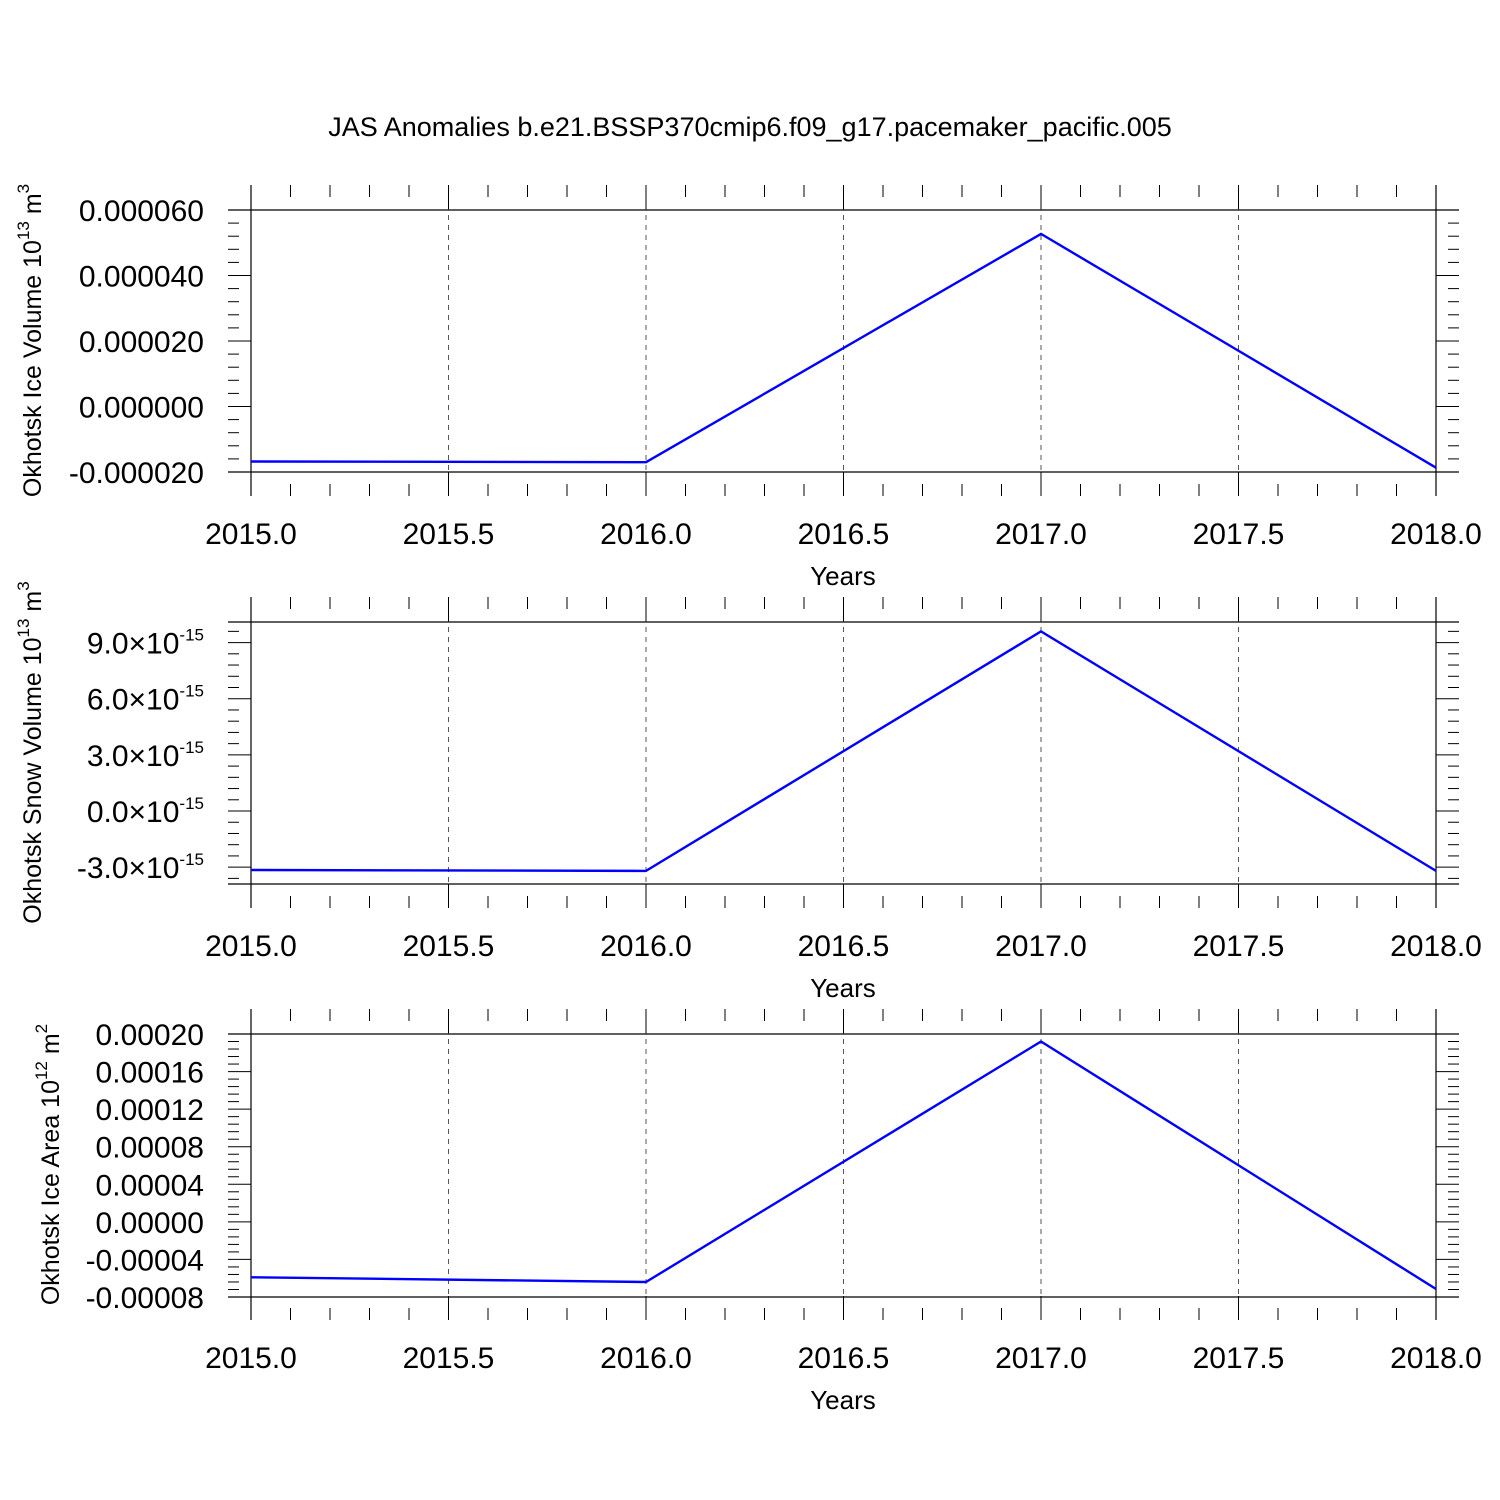  What do you see at coordinates (30, 340) in the screenshot?
I see `y-axis-label: Okhotsk Ice Volume 1013 m3` at bounding box center [30, 340].